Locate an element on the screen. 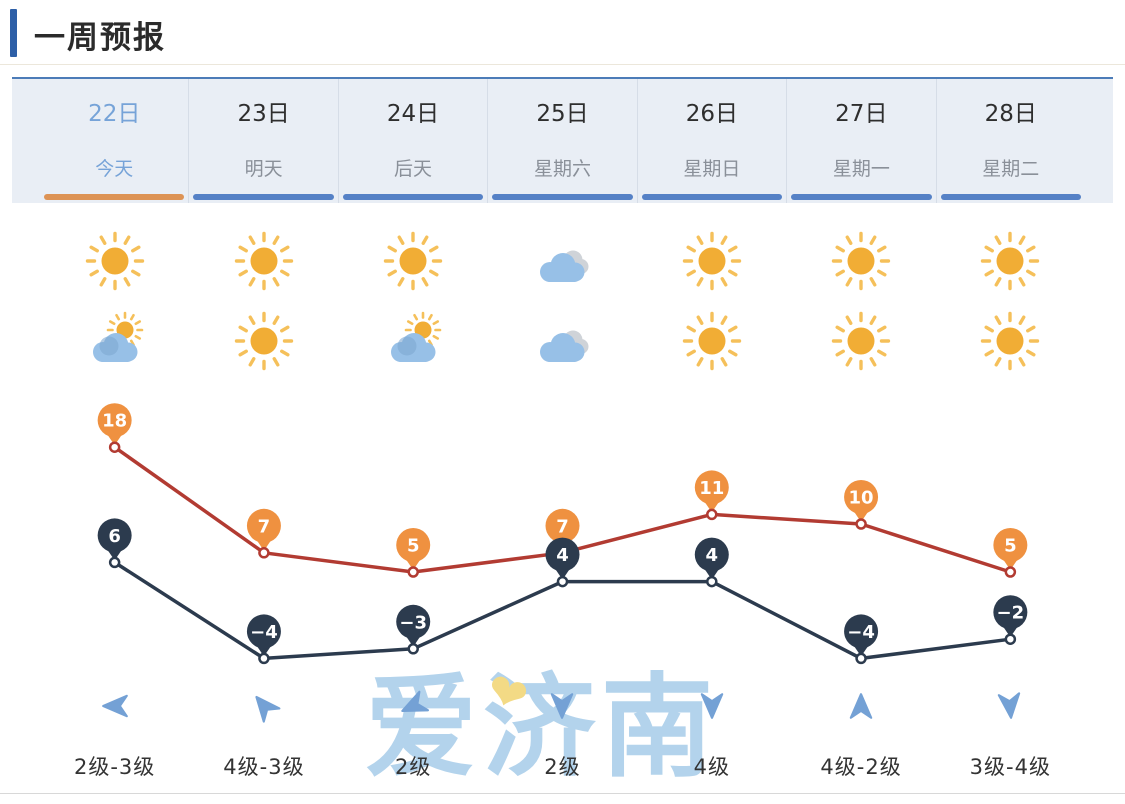 The width and height of the screenshot is (1125, 804). tab-weekday: 星期日 is located at coordinates (712, 169).